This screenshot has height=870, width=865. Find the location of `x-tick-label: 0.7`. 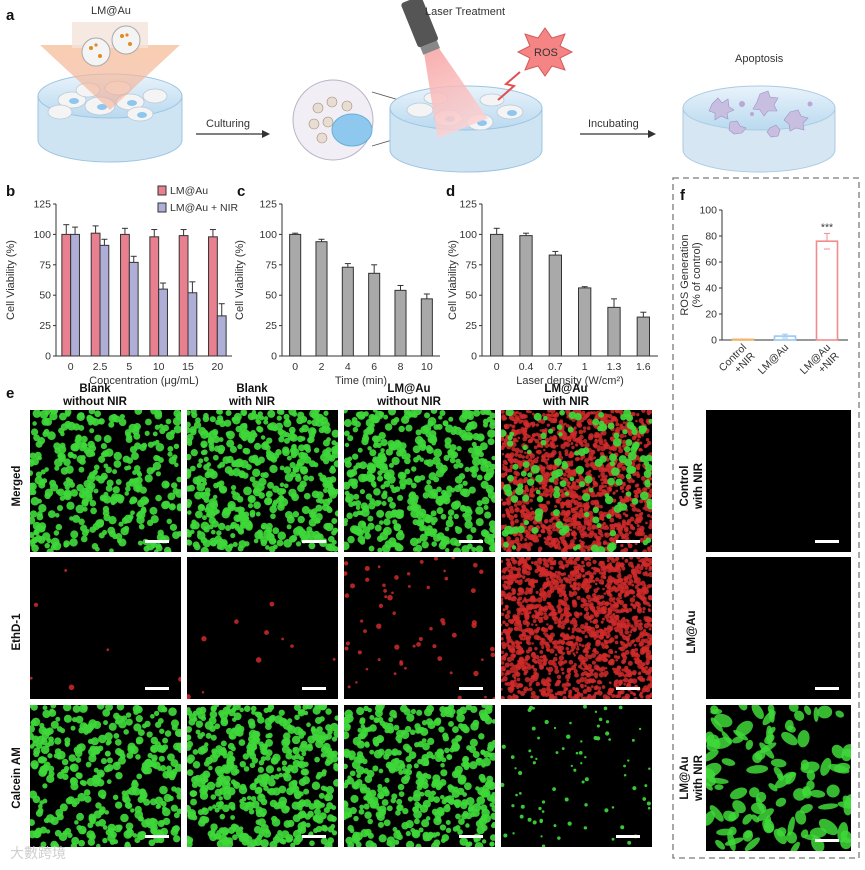

x-tick-label: 0.7 is located at coordinates (555, 367).